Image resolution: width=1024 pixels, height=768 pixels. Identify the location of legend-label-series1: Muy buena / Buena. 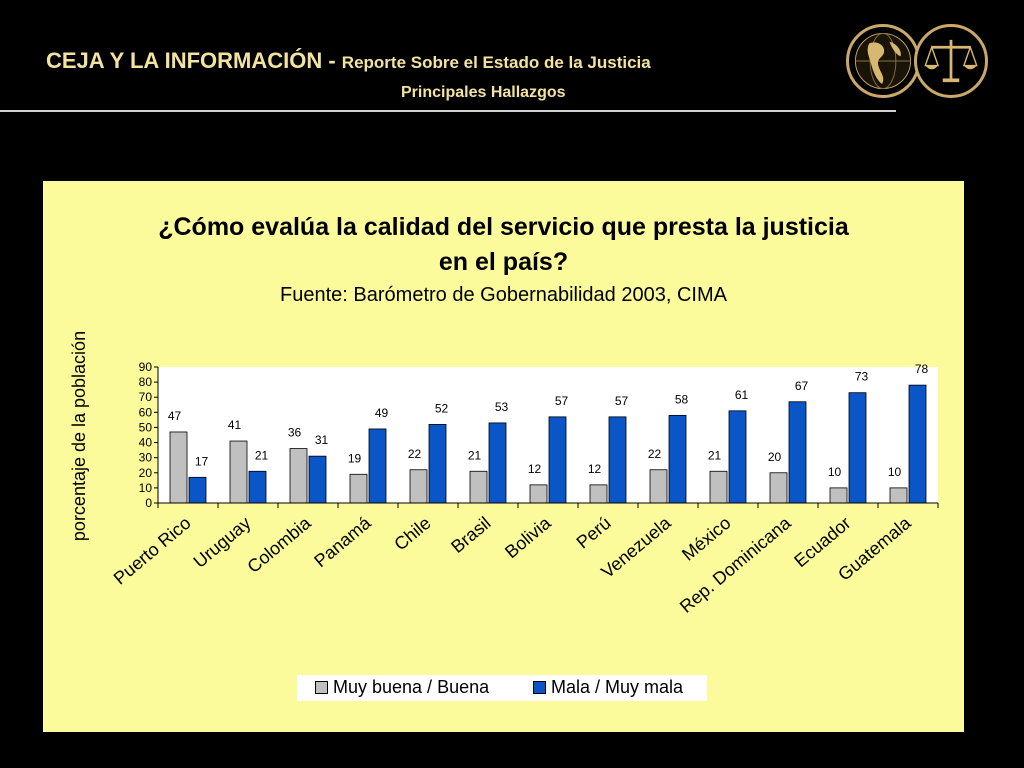
(411, 687).